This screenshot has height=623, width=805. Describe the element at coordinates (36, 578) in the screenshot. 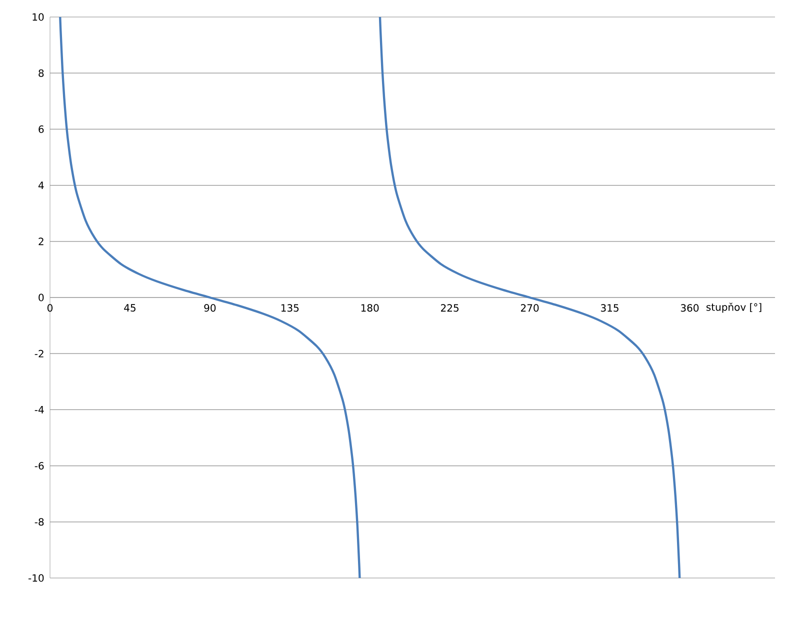

I see `y-tick-label: -10` at that location.